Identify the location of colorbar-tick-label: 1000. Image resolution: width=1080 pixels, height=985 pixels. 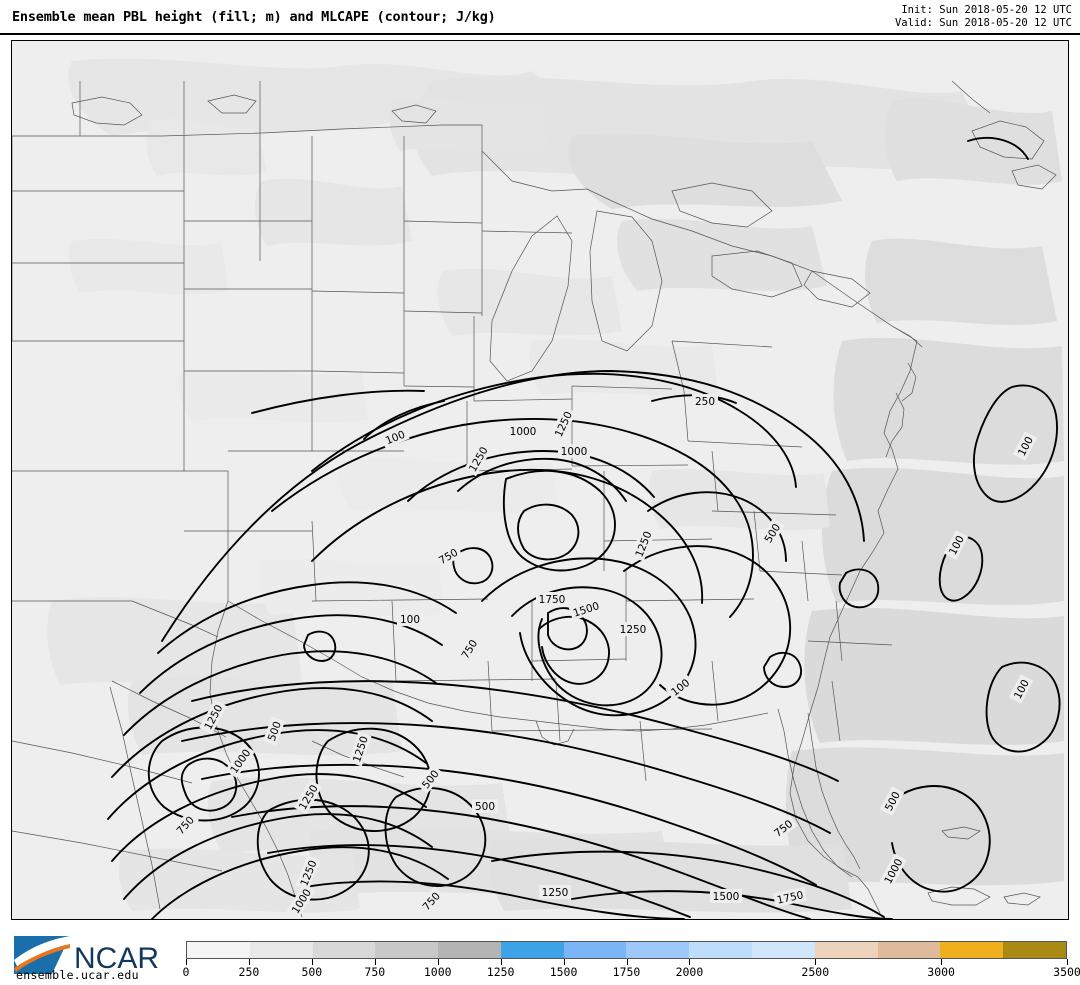
(437, 972).